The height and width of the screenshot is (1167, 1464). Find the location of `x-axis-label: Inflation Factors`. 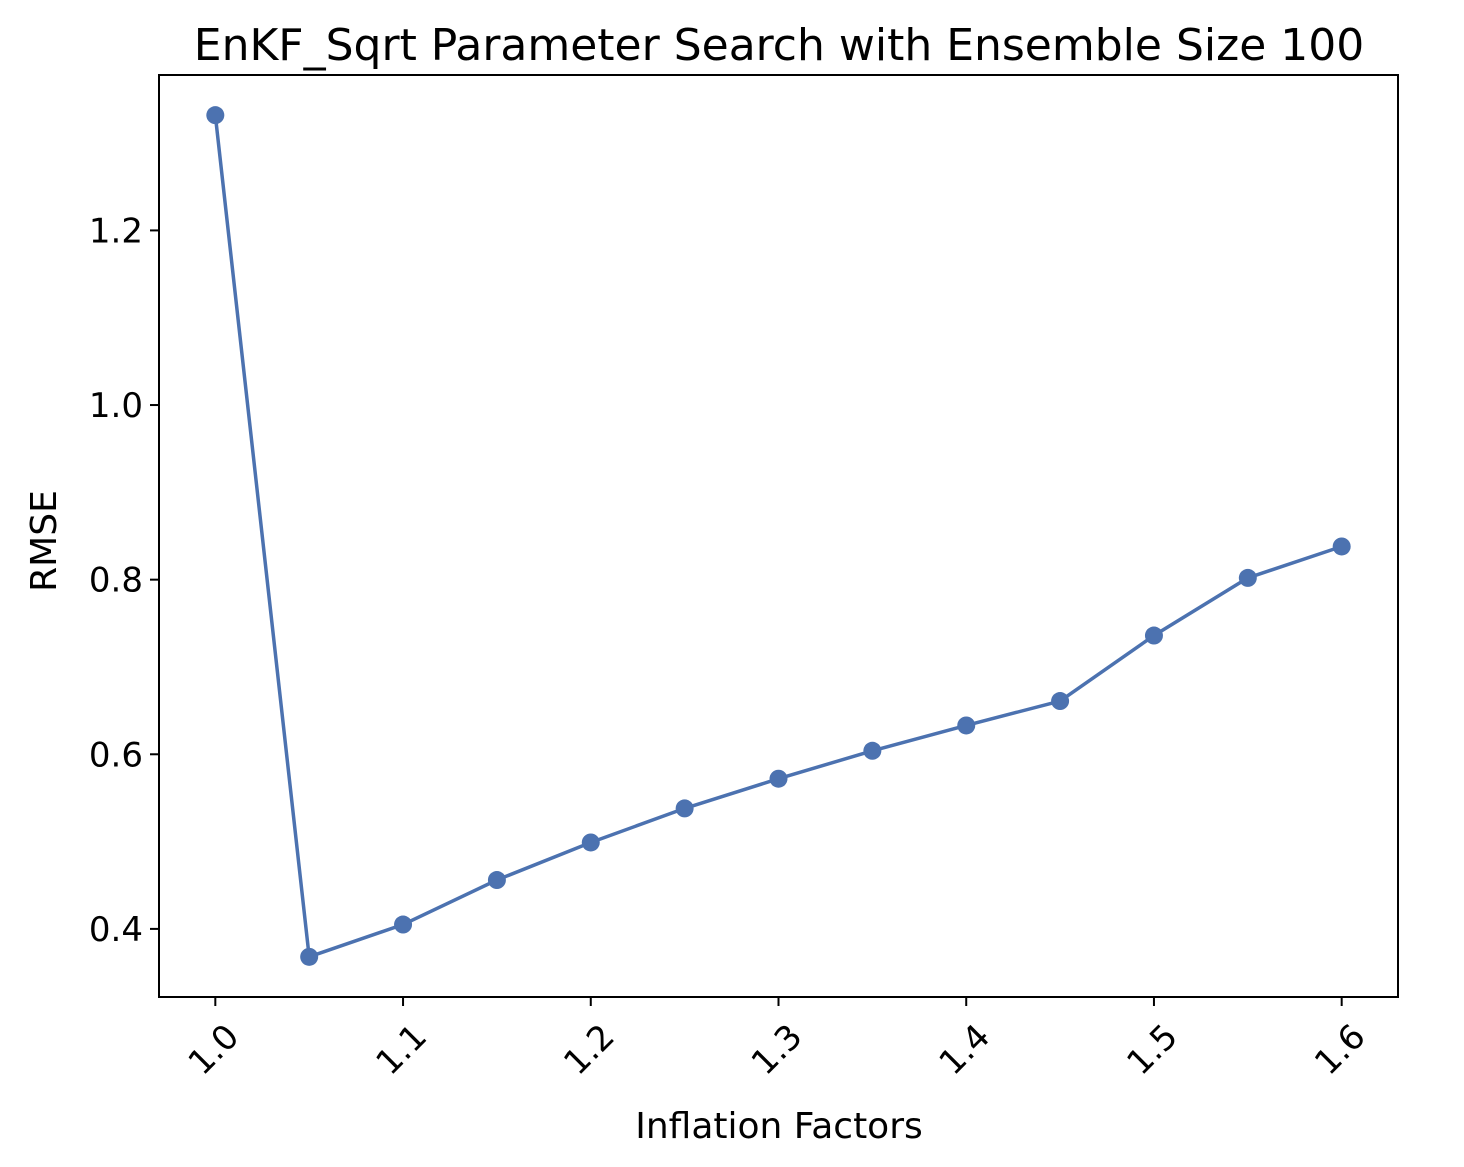

x-axis-label: Inflation Factors is located at coordinates (779, 1126).